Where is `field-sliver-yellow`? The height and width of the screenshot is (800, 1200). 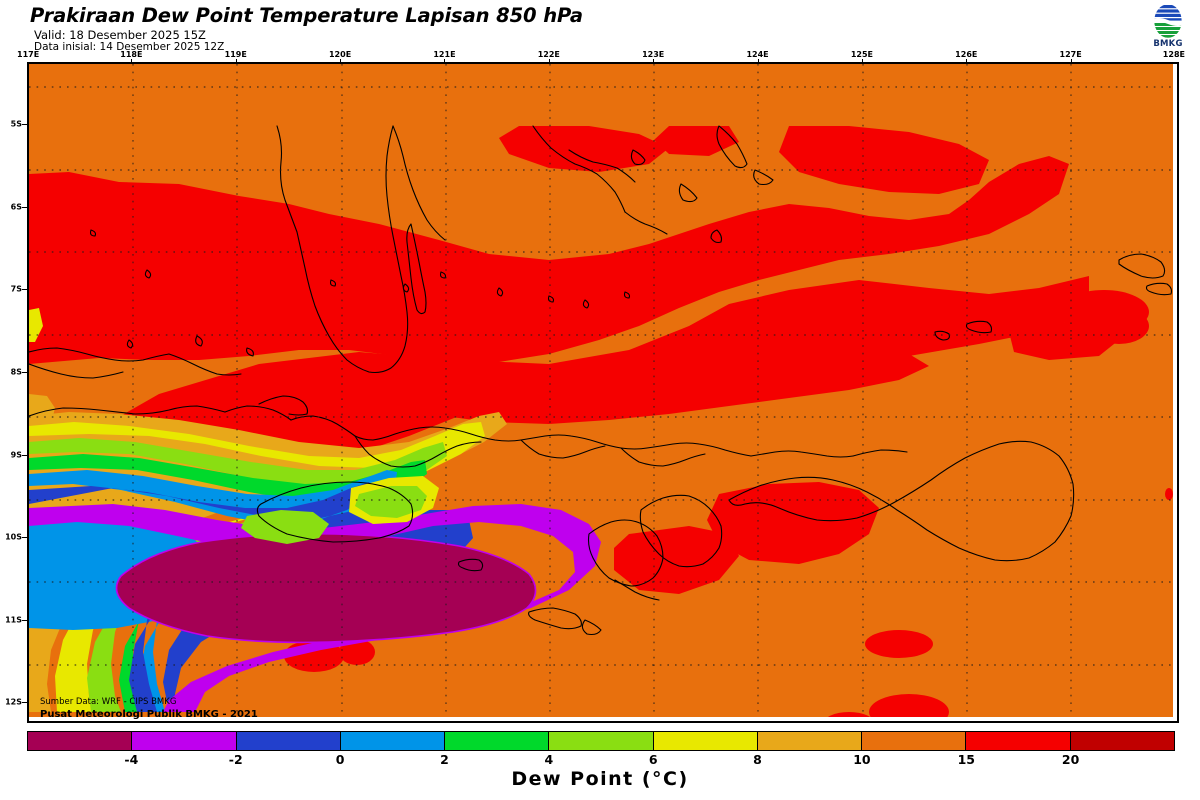 field-sliver-yellow is located at coordinates (36, 325).